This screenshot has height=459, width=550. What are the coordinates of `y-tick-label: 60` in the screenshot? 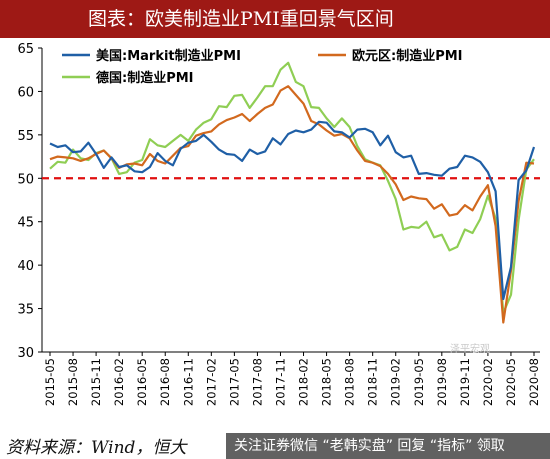 It's located at (25, 92).